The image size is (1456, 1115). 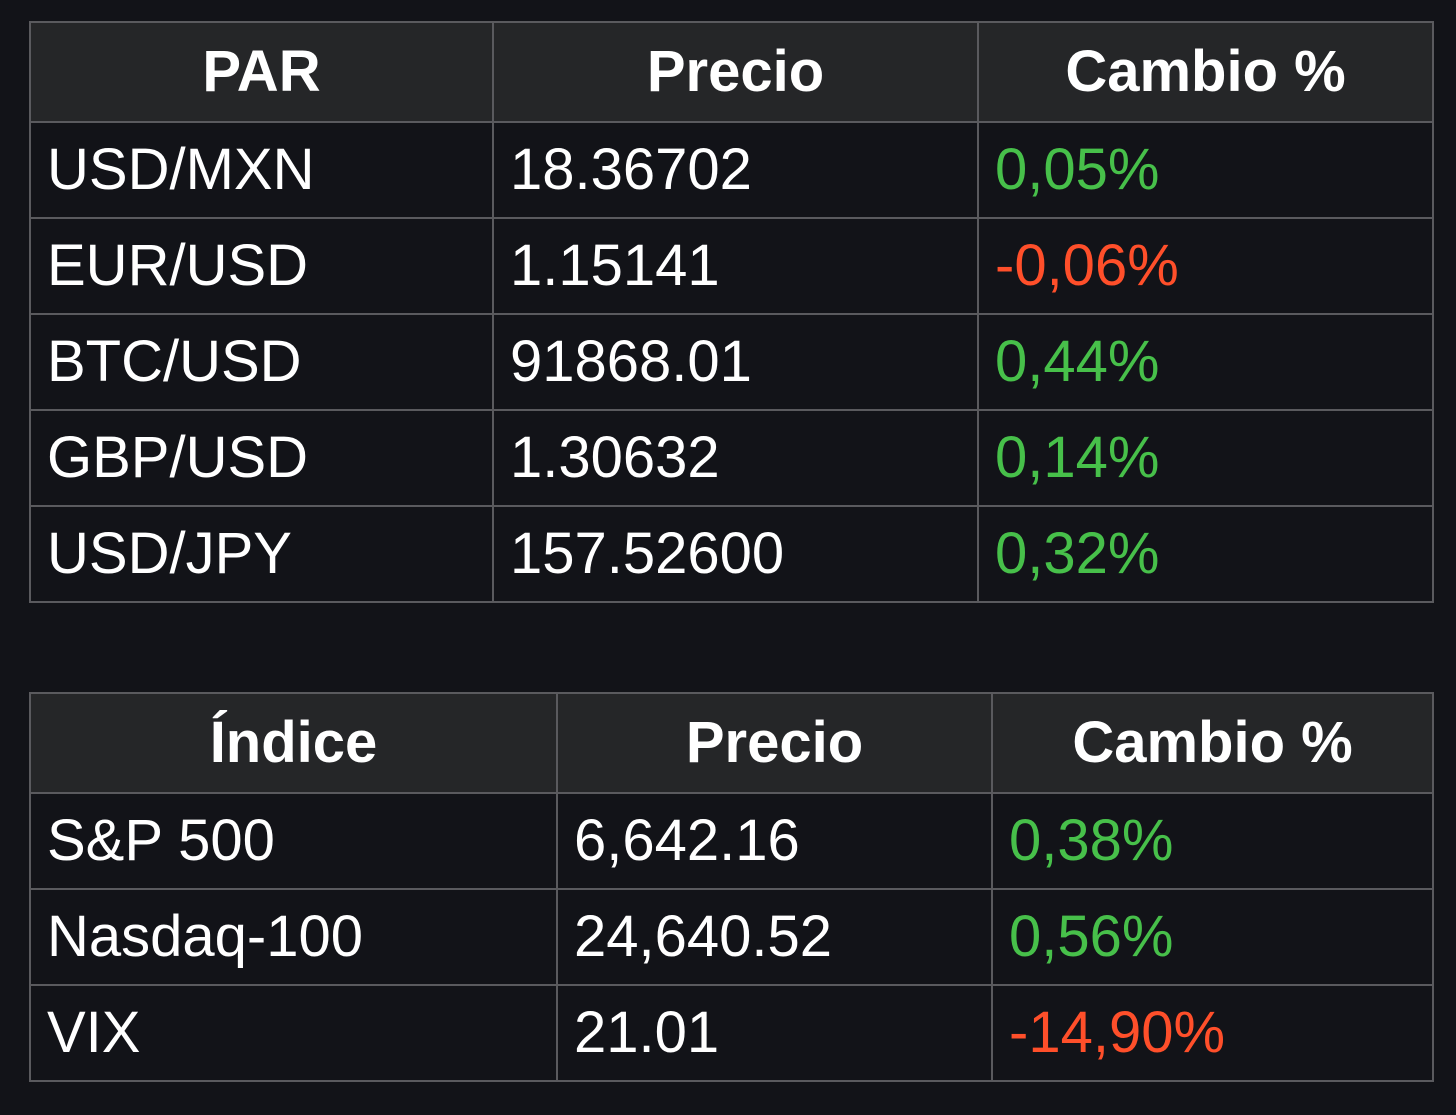 I want to click on column-header-index: Índice, so click(x=293, y=743).